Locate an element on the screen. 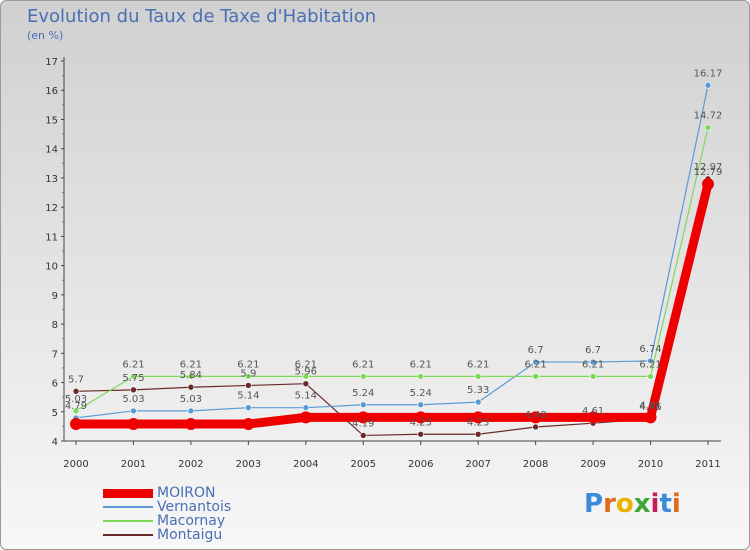 The image size is (750, 550). y-tick-label: 5 is located at coordinates (55, 413).